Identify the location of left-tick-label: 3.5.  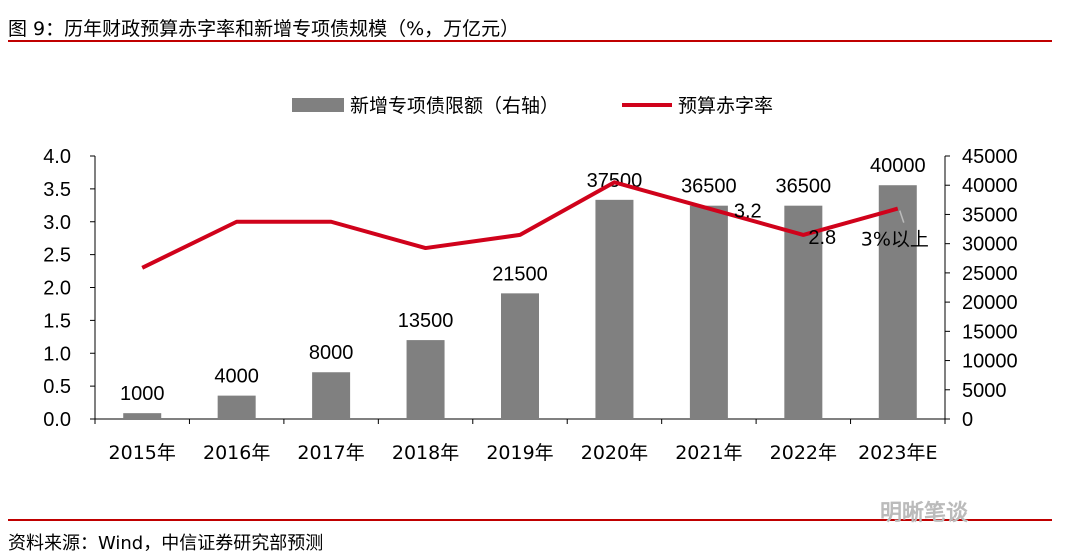
(57, 190).